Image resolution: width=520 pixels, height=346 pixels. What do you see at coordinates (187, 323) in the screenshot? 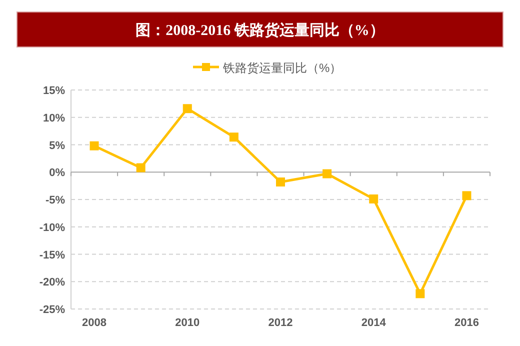
I see `x-tick-label: 2010` at bounding box center [187, 323].